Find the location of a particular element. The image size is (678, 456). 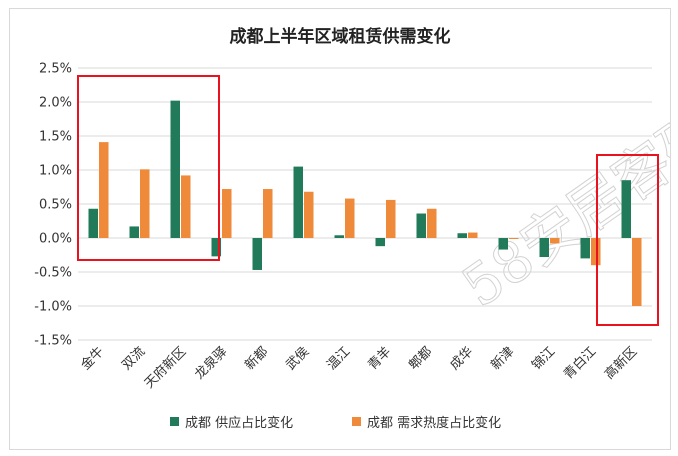

x-tick-label: 天府新区 is located at coordinates (165, 368).